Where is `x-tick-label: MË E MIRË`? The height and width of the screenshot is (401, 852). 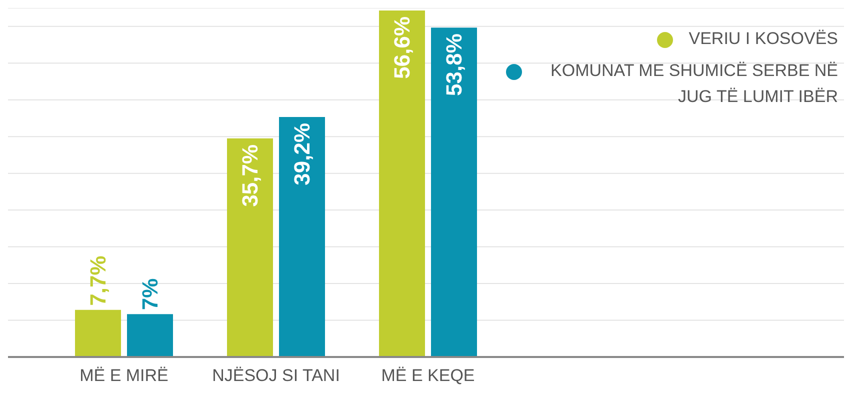 x-tick-label: MË E MIRË is located at coordinates (124, 376).